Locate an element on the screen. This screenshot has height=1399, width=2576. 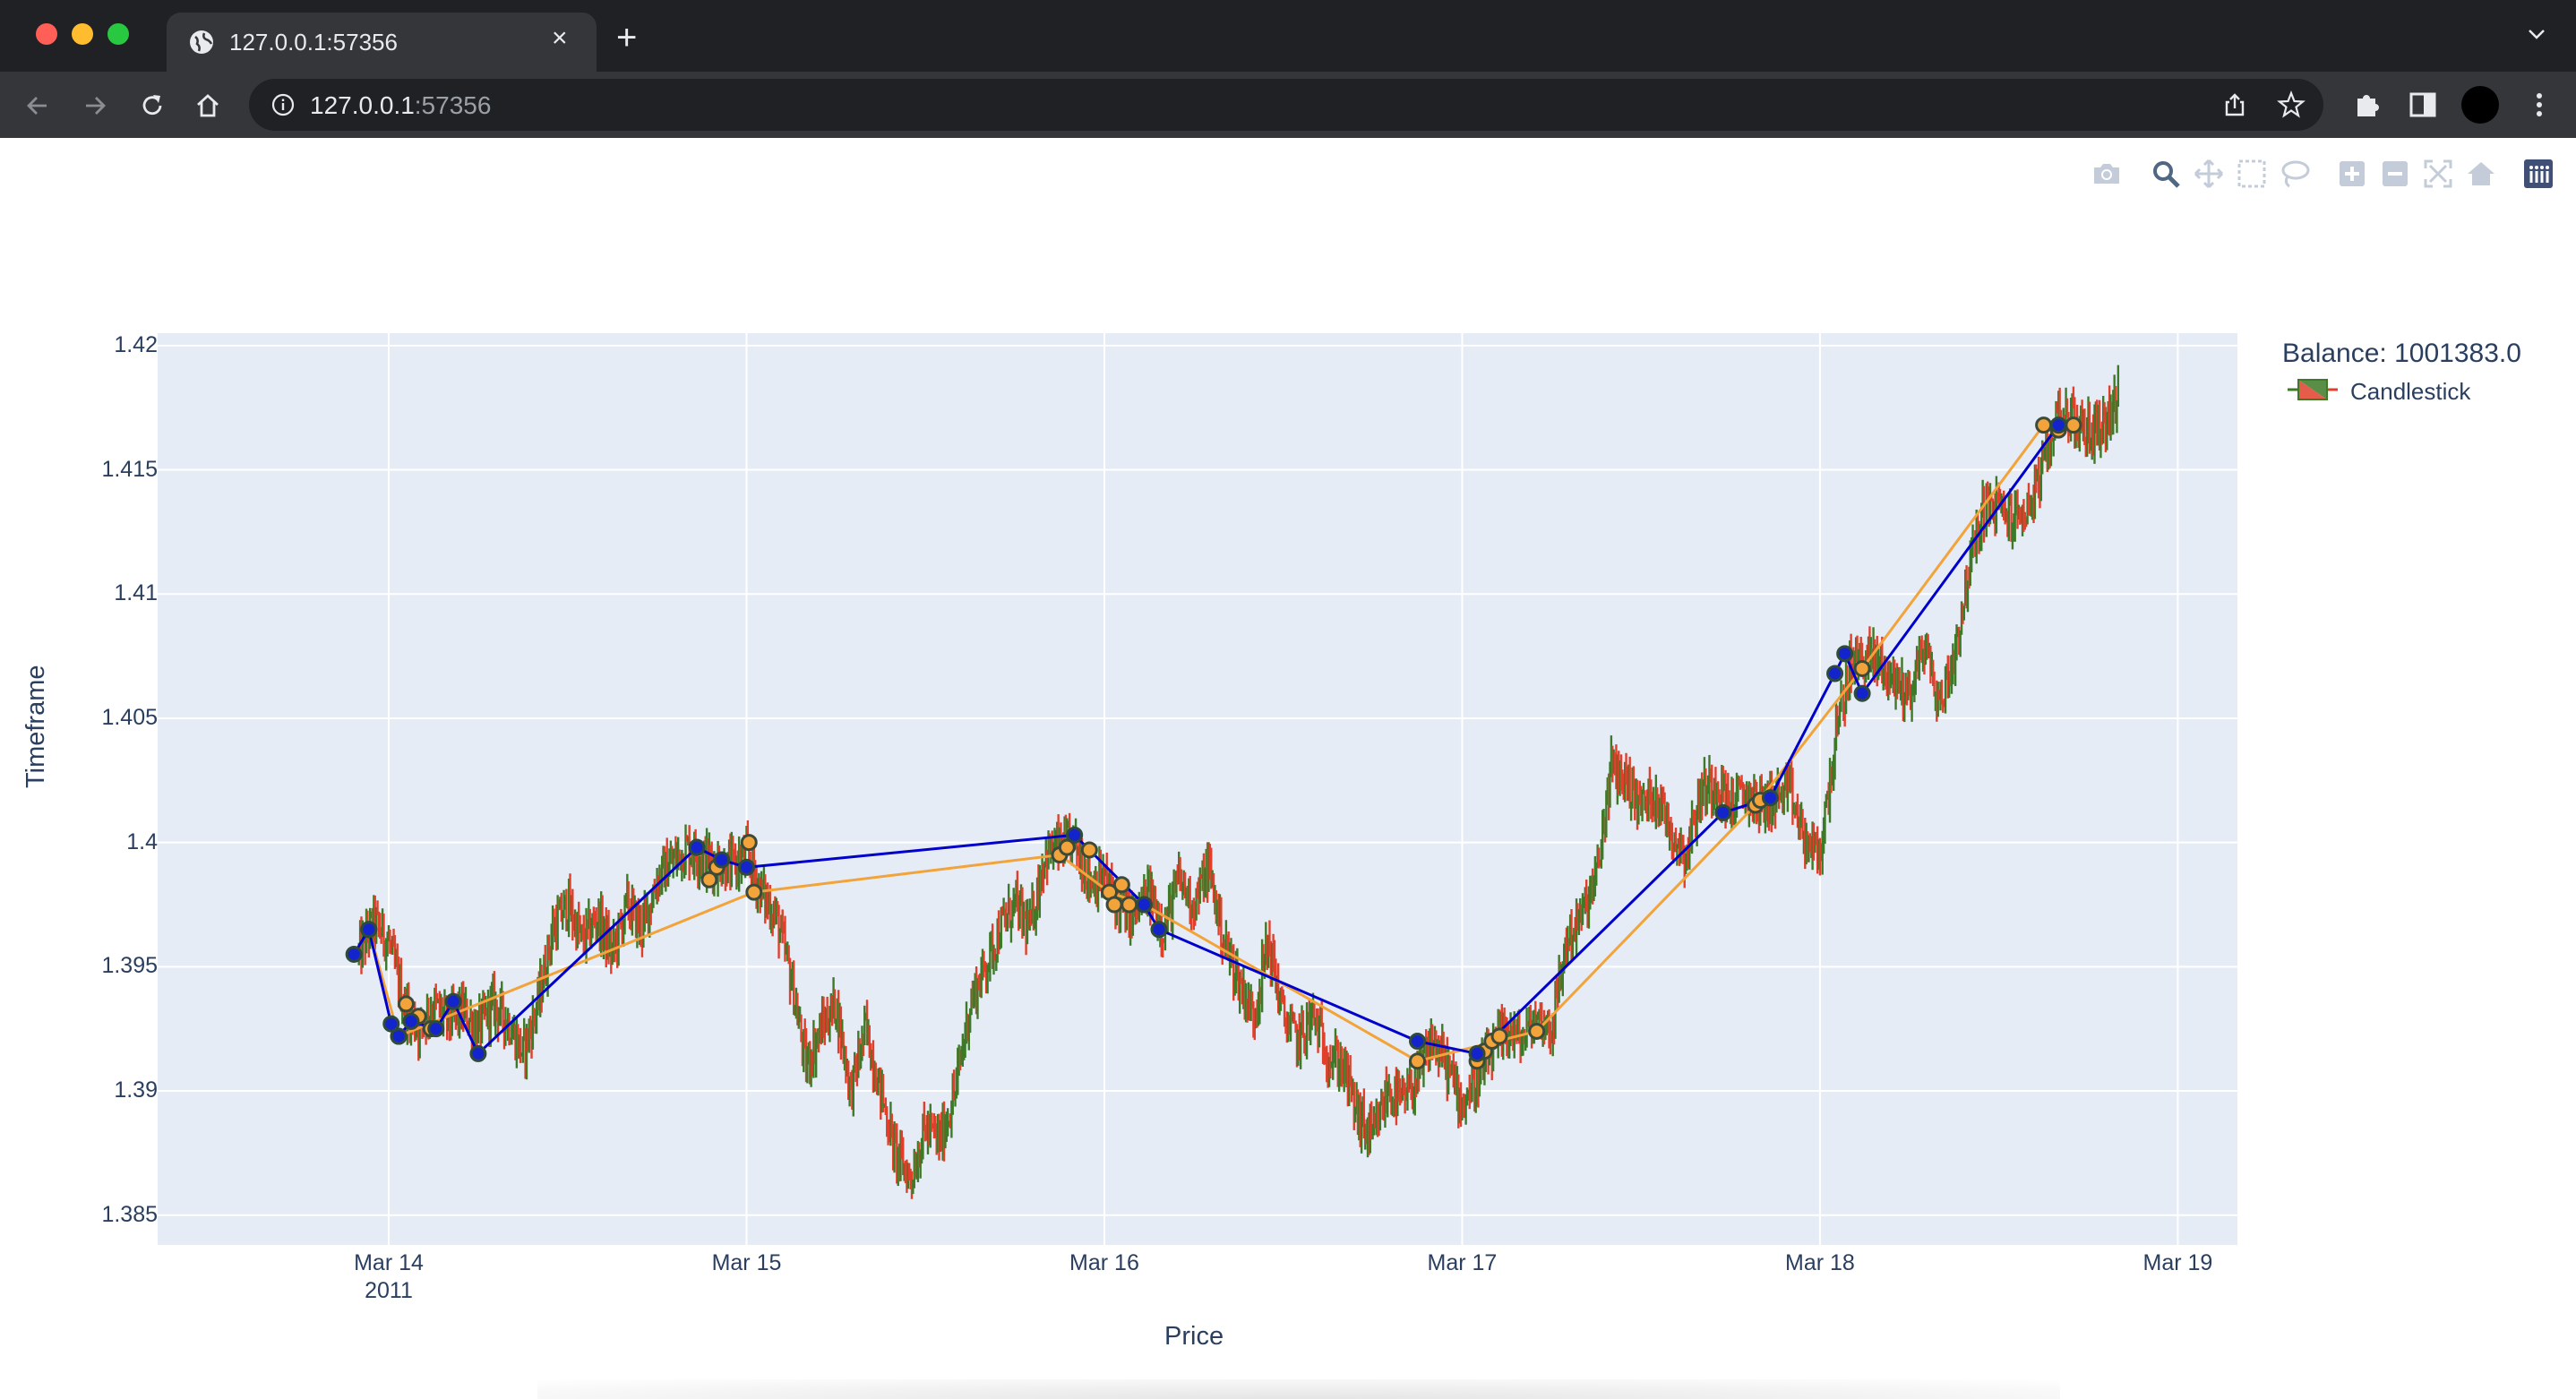
reset-axes-icon is located at coordinates (2481, 174).